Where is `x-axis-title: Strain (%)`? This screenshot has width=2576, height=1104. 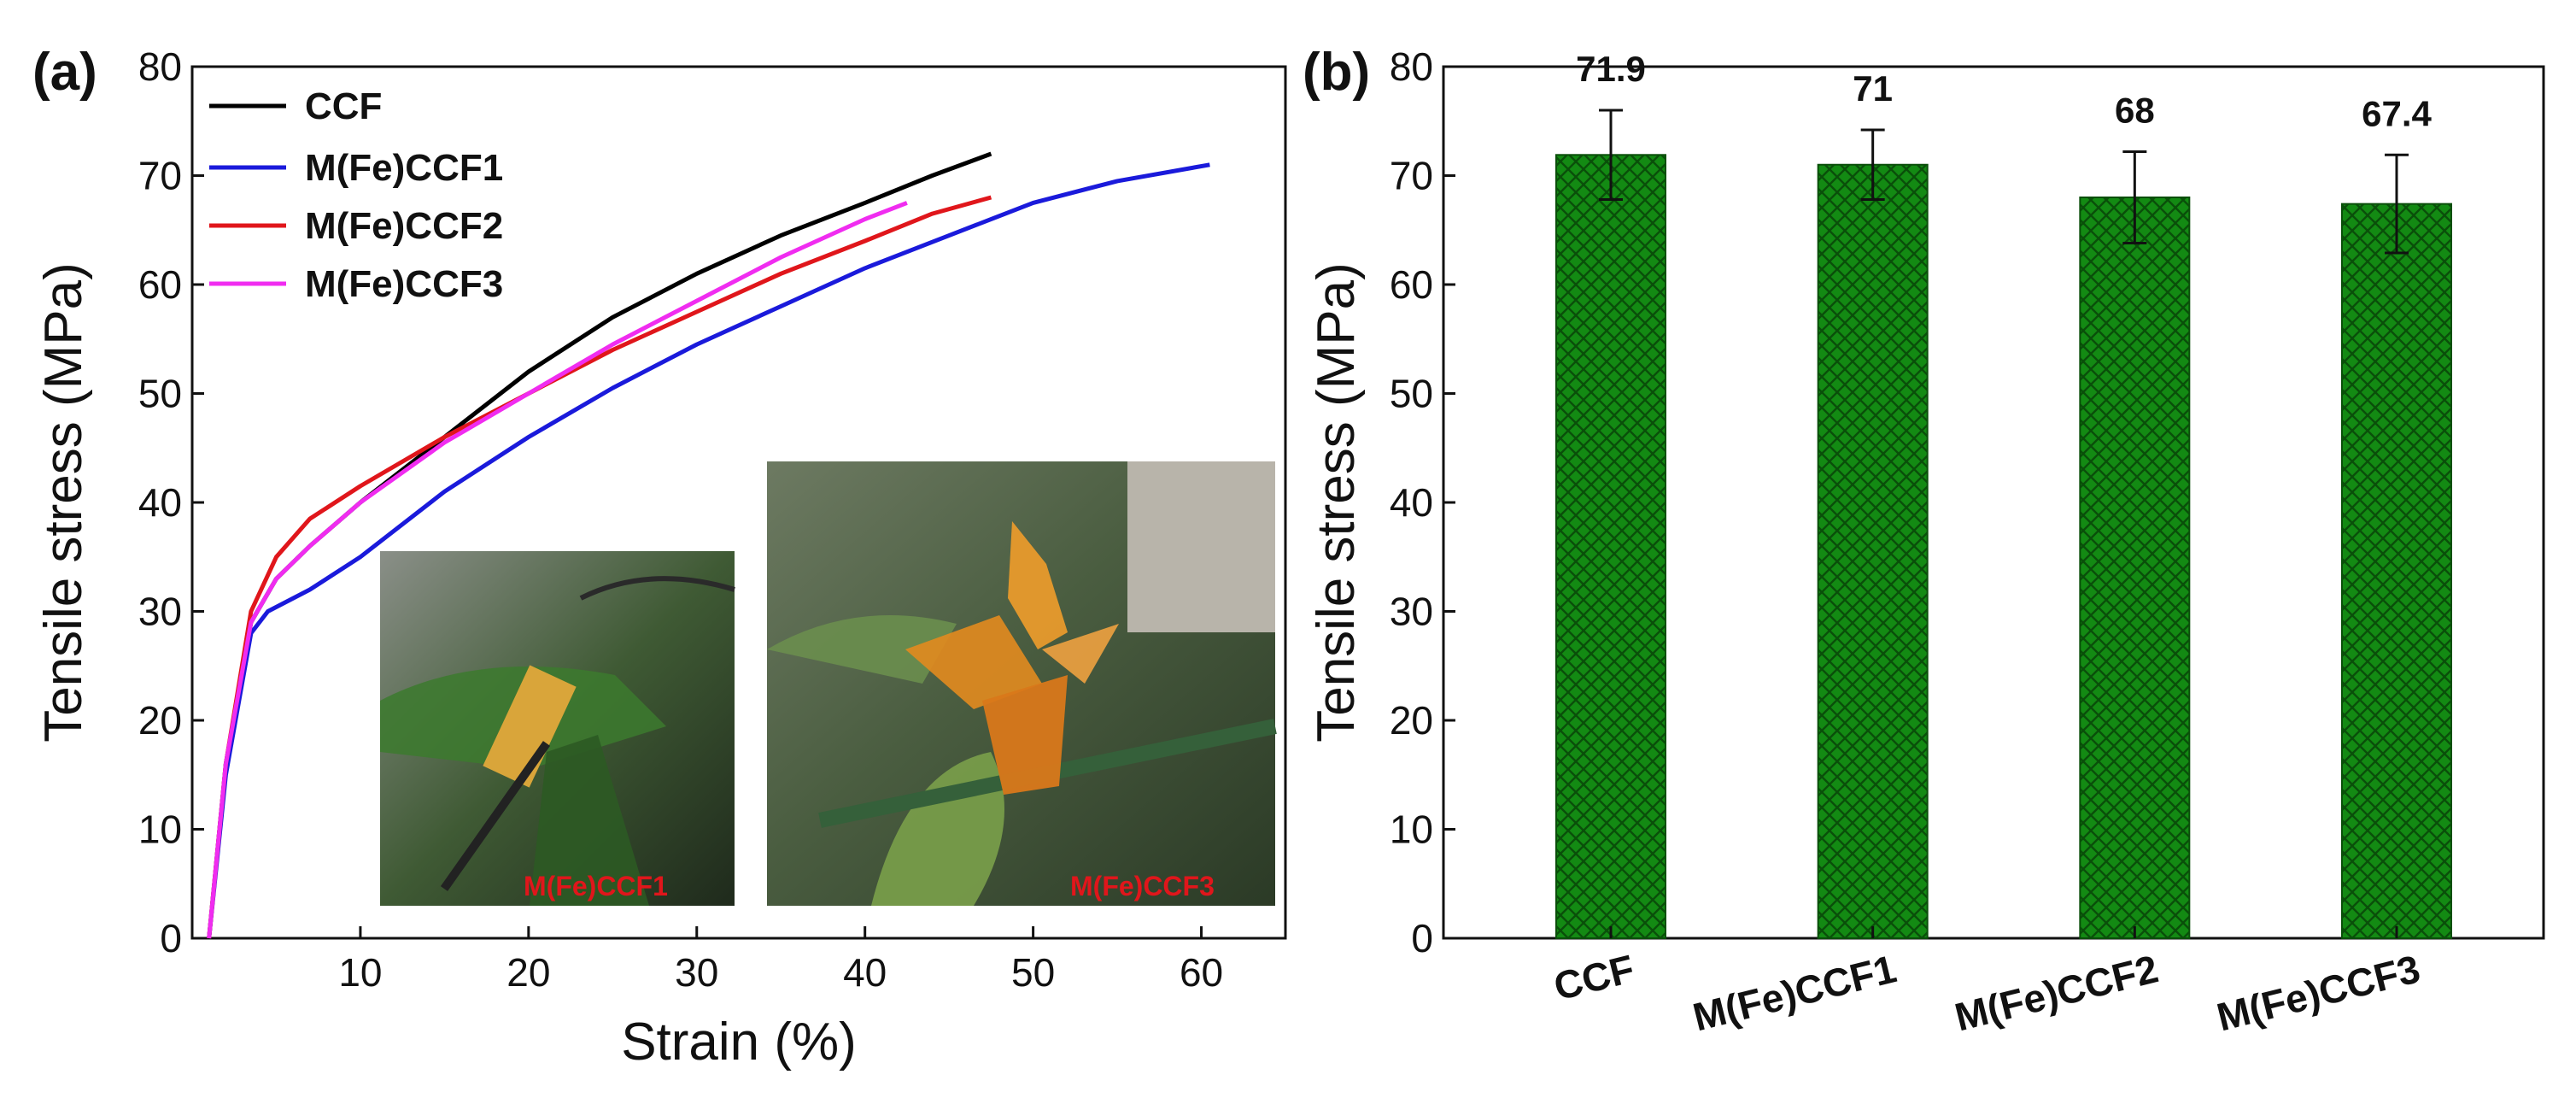
x-axis-title: Strain (%) is located at coordinates (739, 1042).